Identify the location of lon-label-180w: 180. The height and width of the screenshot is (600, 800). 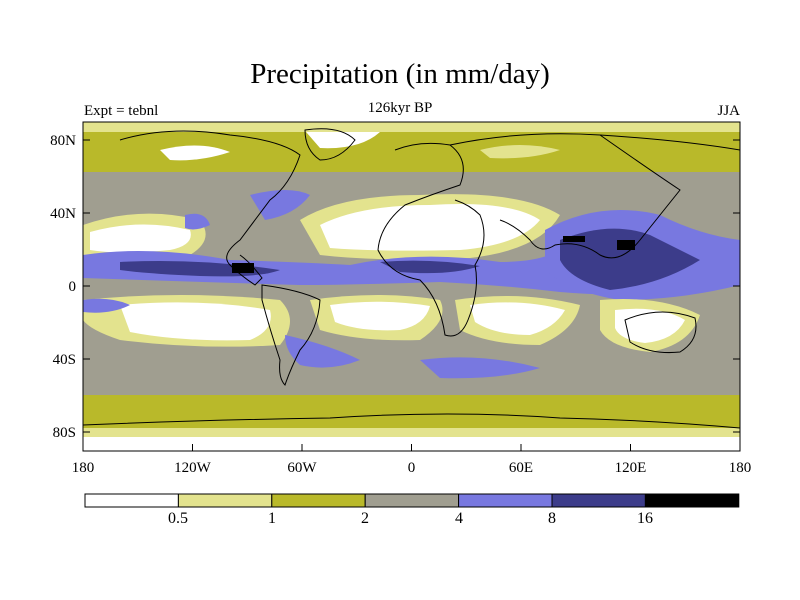
(83, 468).